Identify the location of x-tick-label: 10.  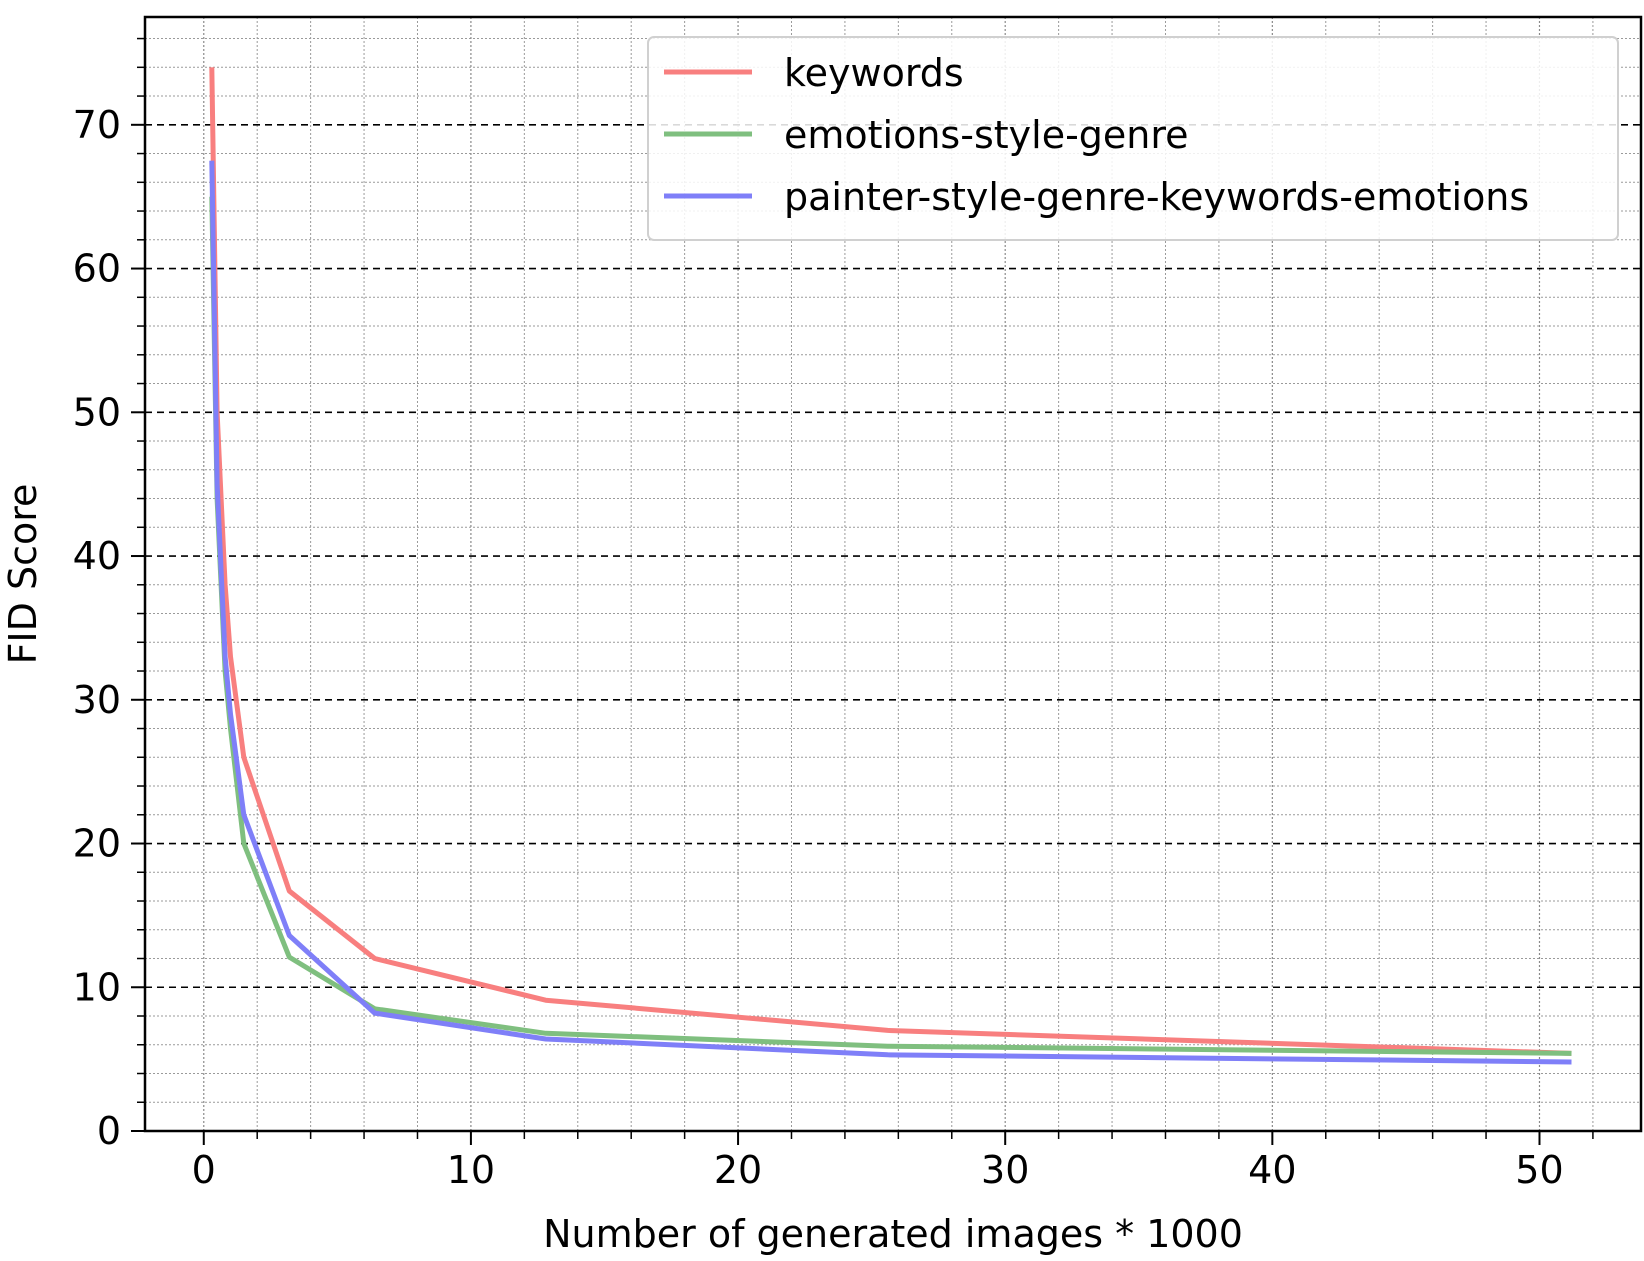
(471, 1170).